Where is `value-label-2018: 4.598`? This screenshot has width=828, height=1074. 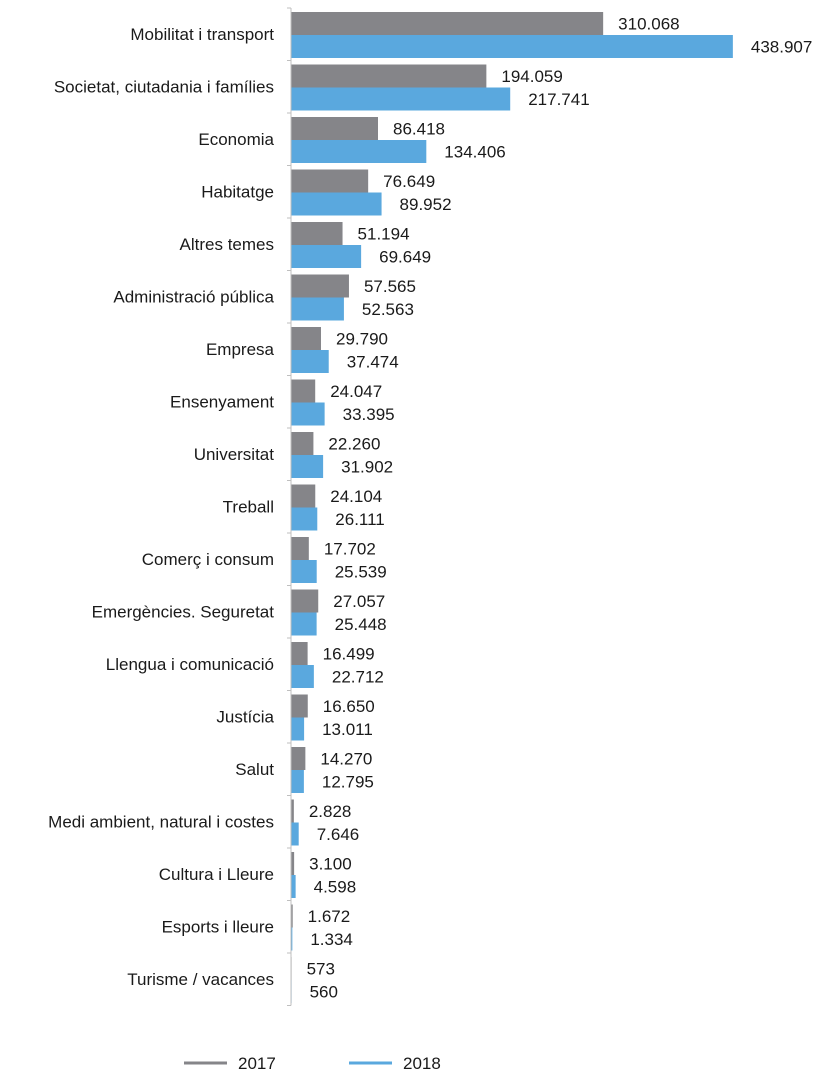 value-label-2018: 4.598 is located at coordinates (335, 887).